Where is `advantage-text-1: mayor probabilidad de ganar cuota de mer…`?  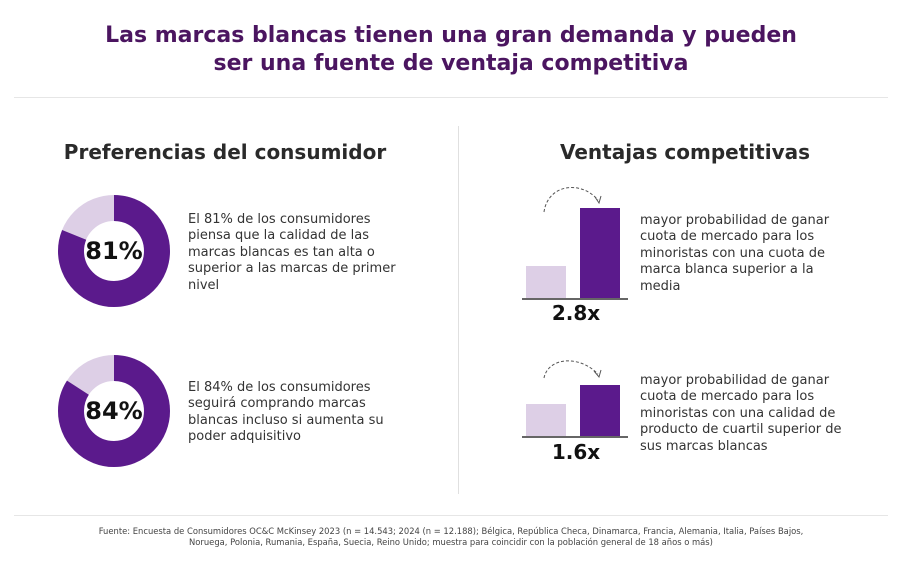
advantage-text-1: mayor probabilidad de ganar cuota de mer… is located at coordinates (735, 253).